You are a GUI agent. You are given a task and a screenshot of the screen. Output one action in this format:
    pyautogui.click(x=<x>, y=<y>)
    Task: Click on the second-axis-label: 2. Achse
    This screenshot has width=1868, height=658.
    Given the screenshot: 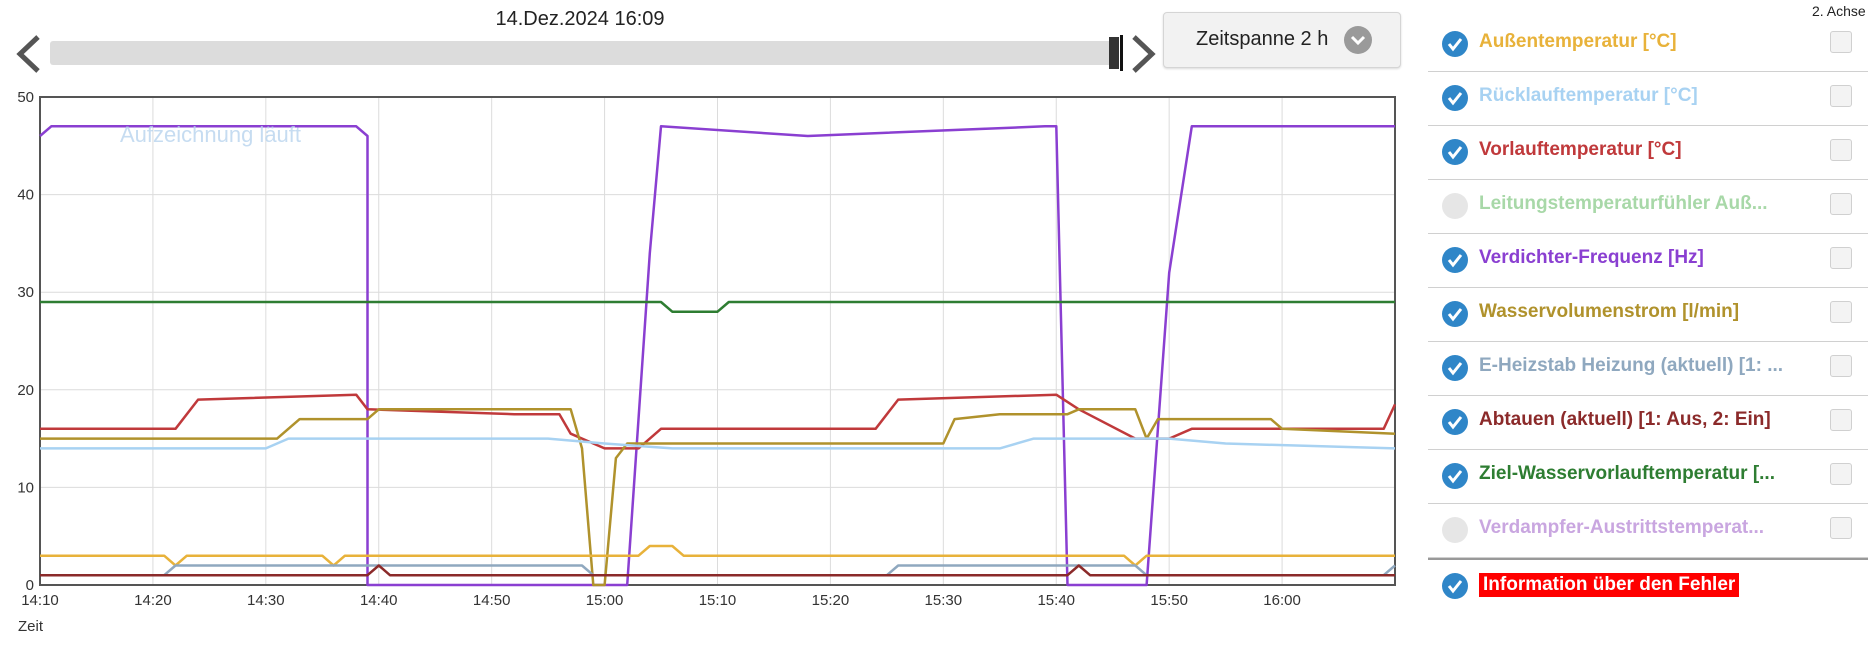 What is the action you would take?
    pyautogui.click(x=1839, y=11)
    